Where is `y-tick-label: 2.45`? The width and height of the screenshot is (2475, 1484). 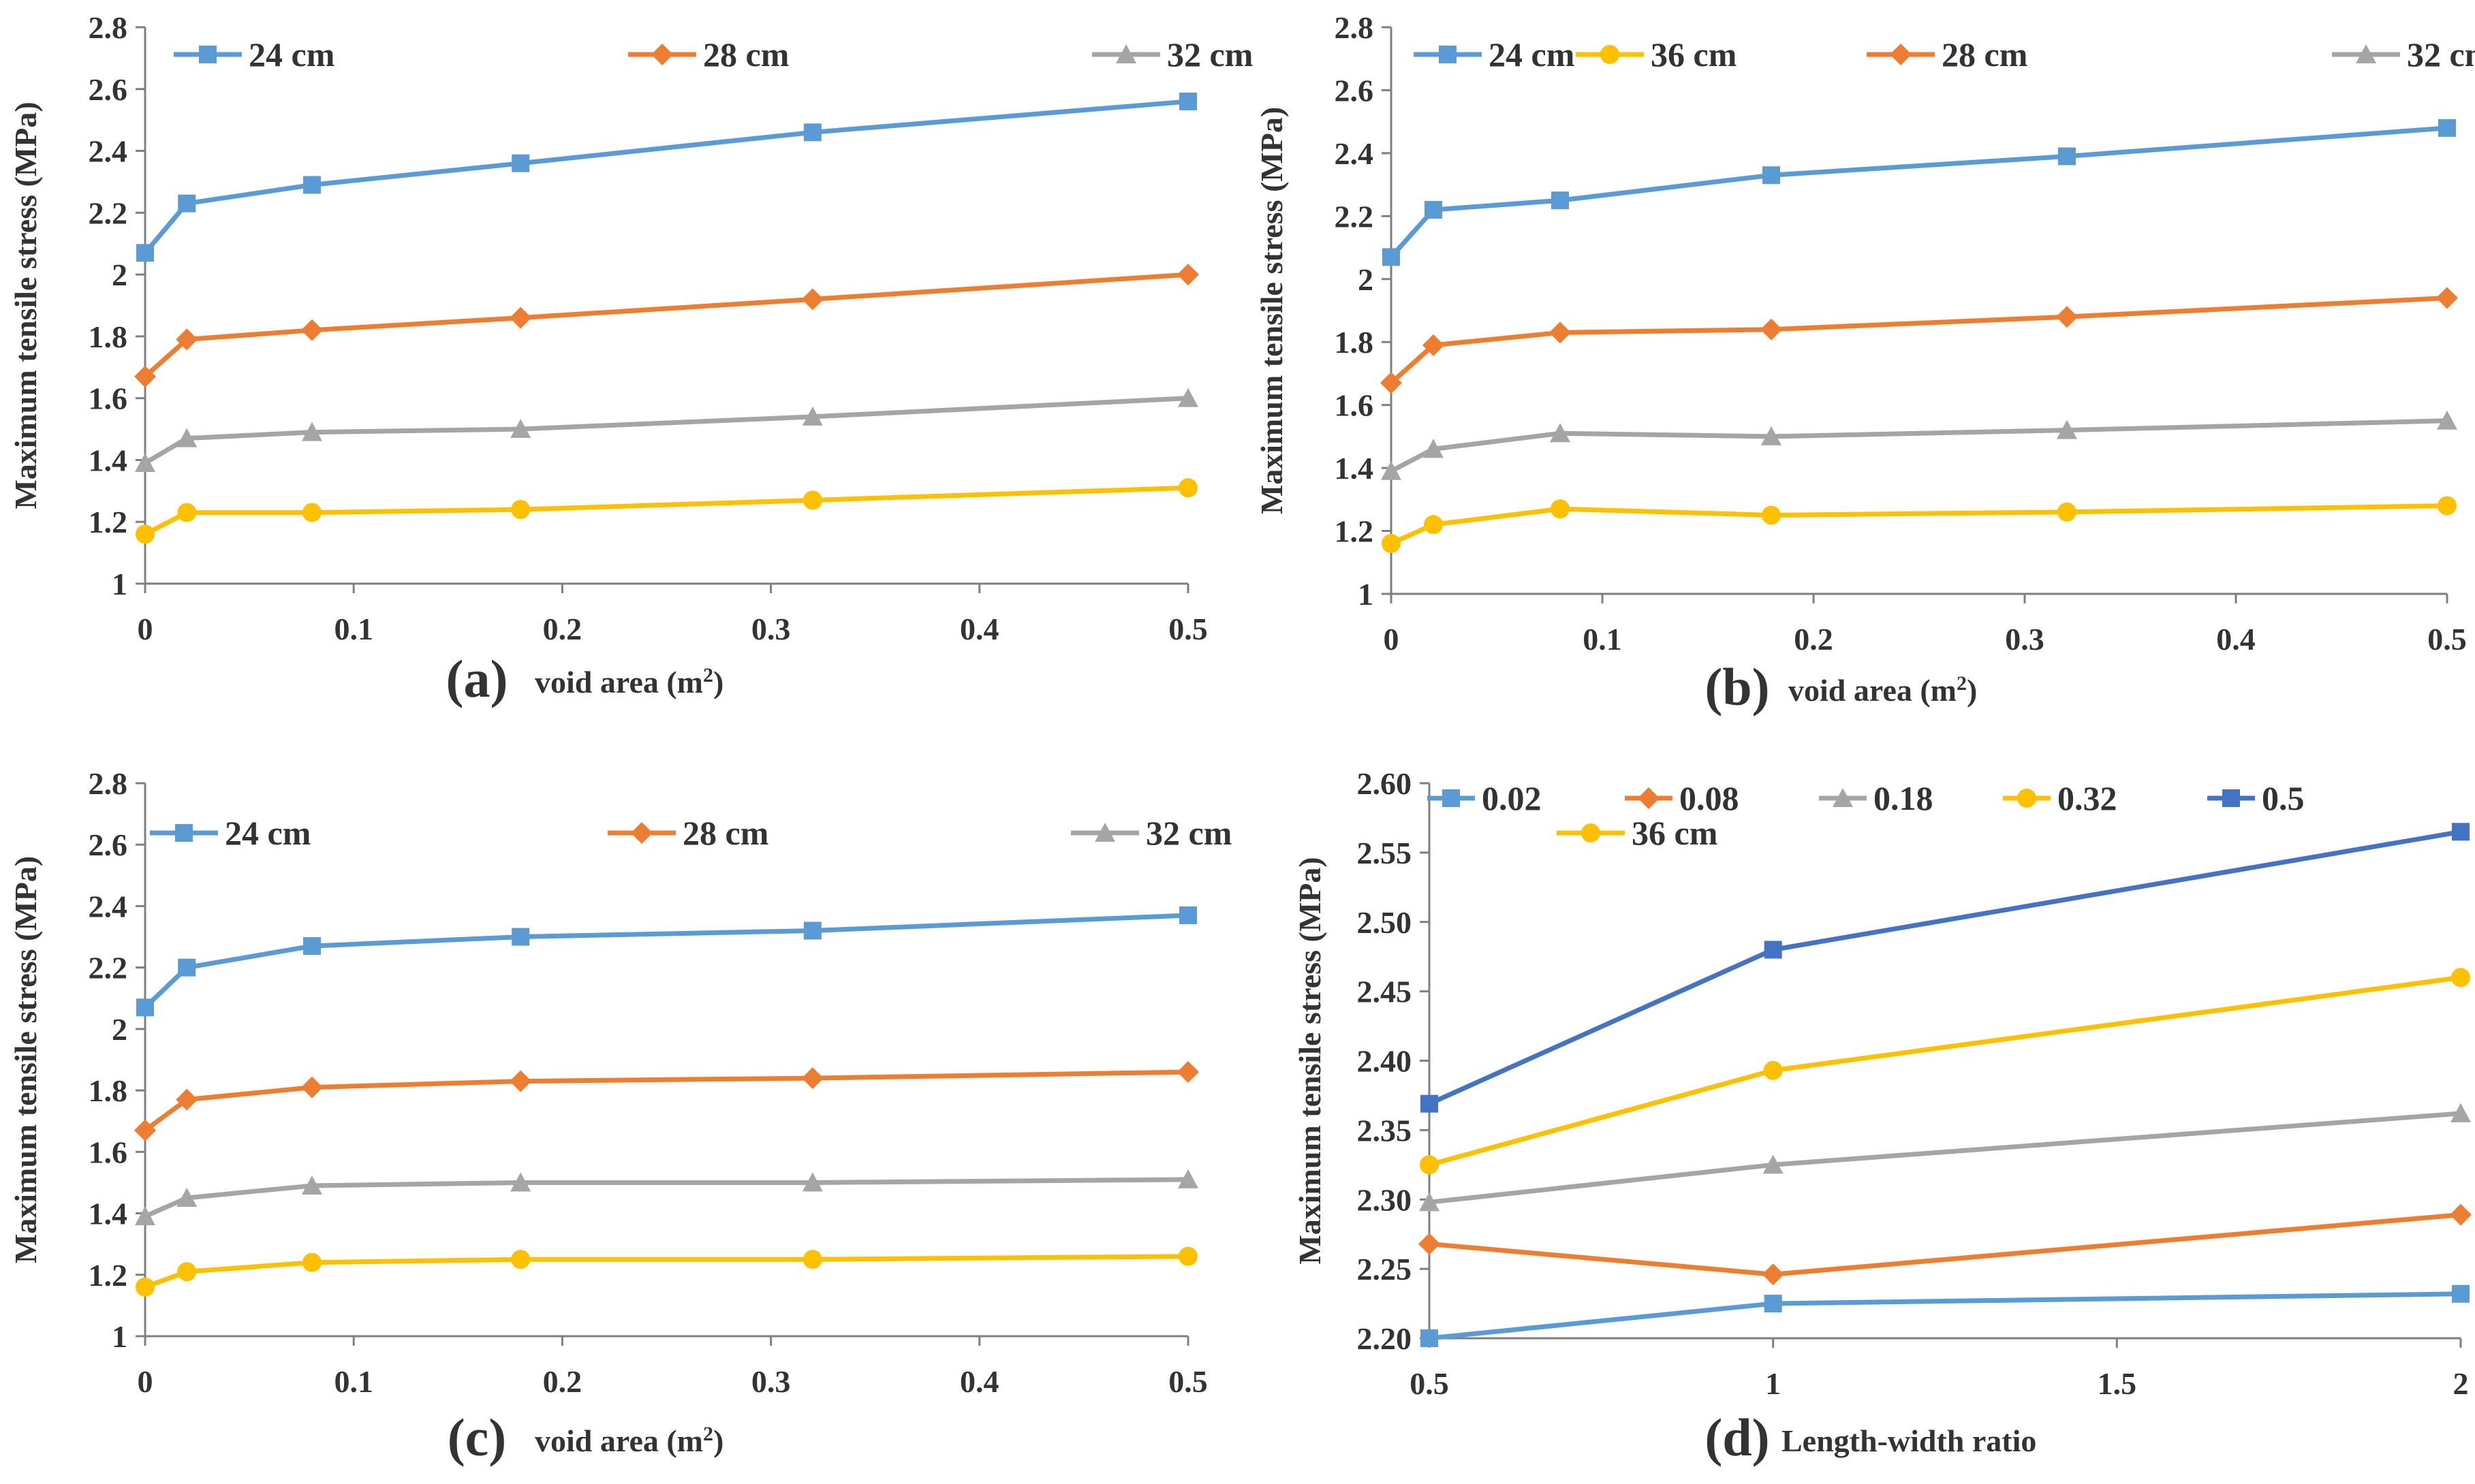 y-tick-label: 2.45 is located at coordinates (1384, 992).